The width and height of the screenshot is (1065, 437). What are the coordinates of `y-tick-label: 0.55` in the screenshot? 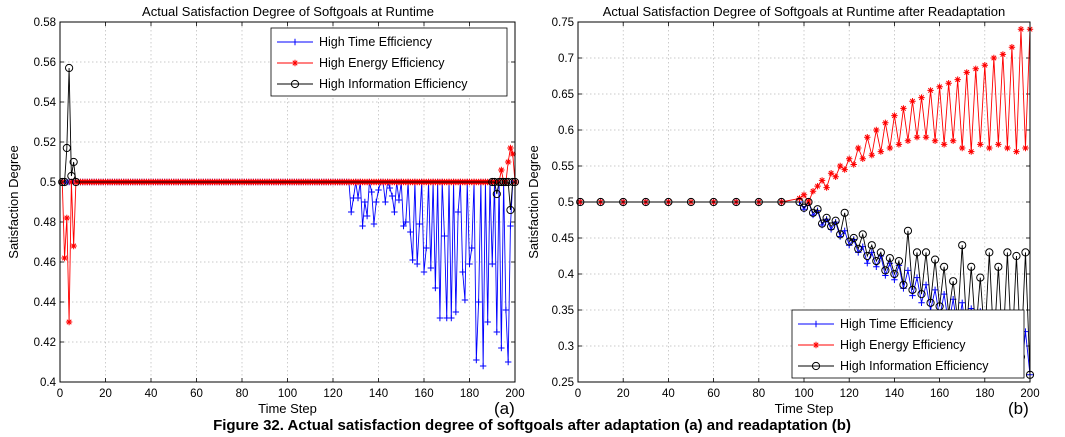 It's located at (563, 167).